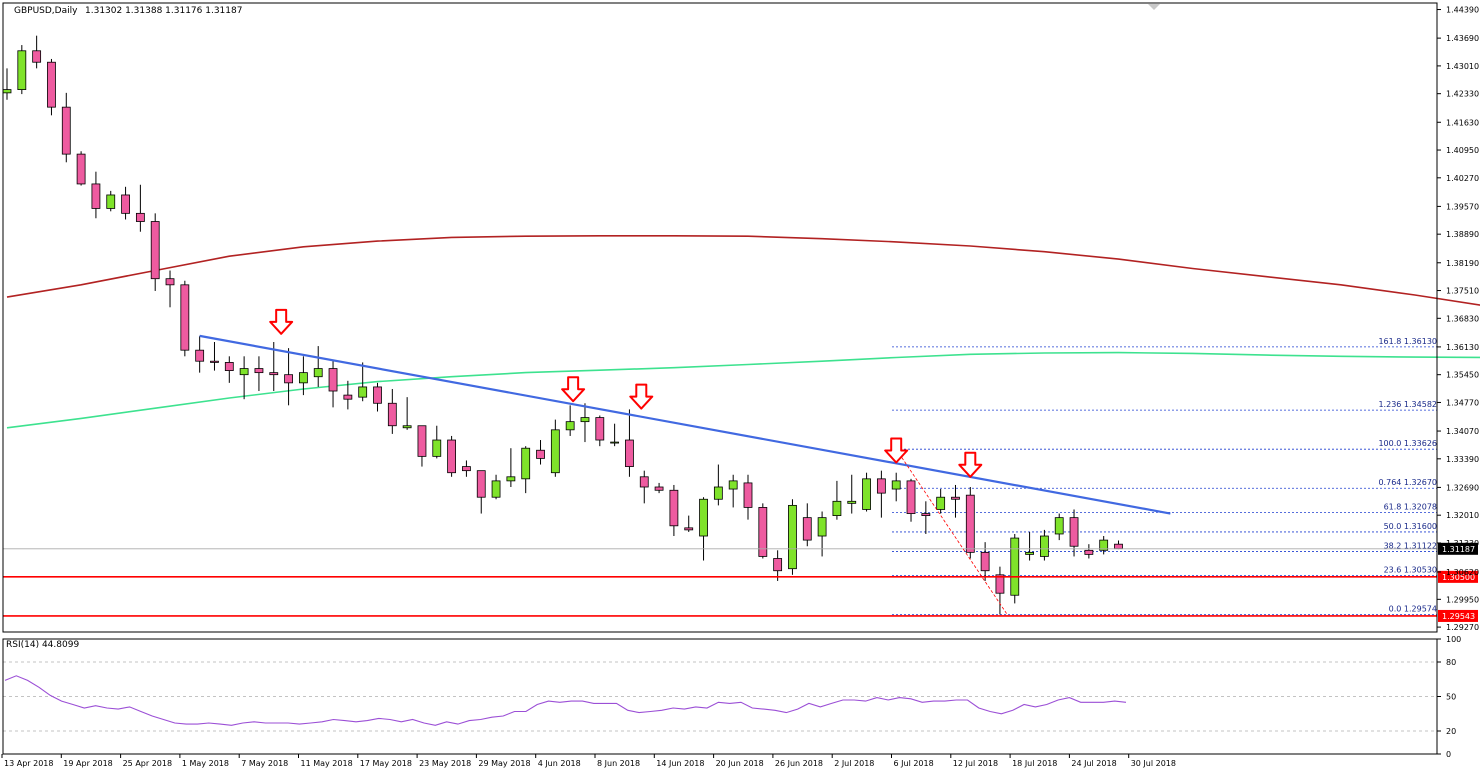  I want to click on symbol-label: GBPUSD,Daily, so click(46, 11).